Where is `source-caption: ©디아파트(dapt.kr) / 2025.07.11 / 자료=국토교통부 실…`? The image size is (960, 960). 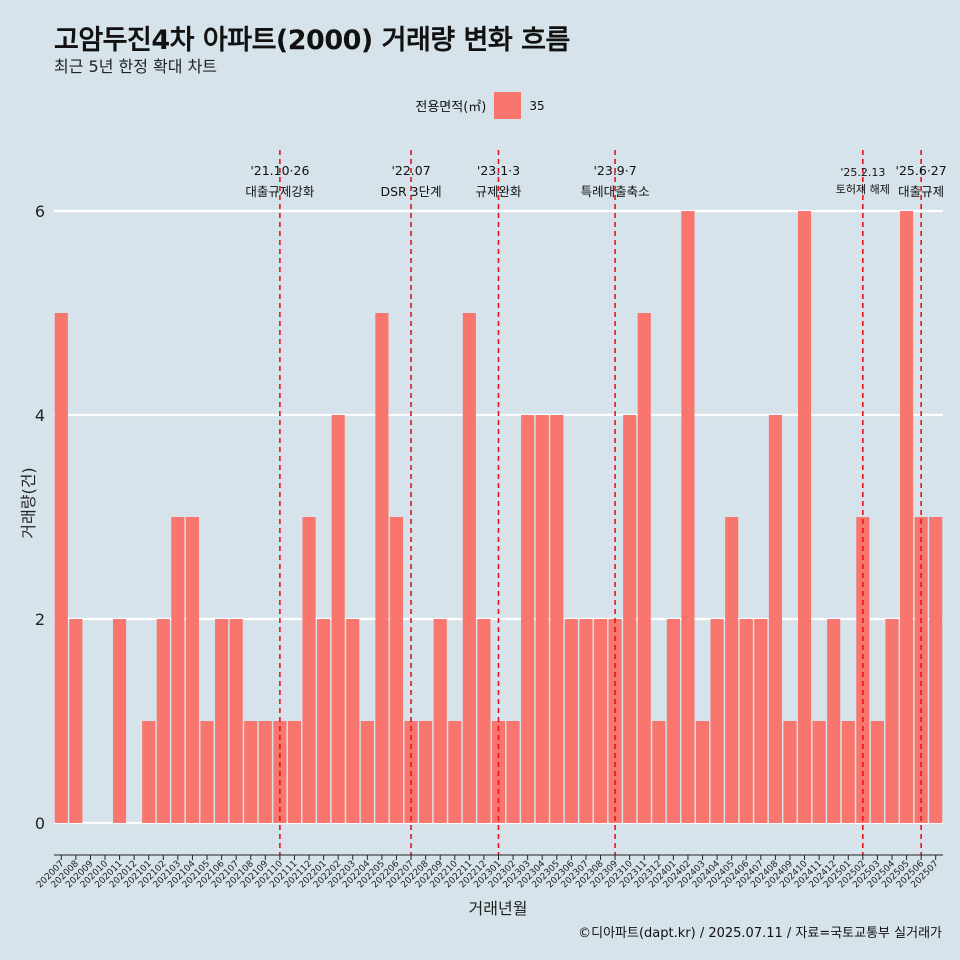
source-caption: ©디아파트(dapt.kr) / 2025.07.11 / 자료=국토교통부 실… is located at coordinates (760, 933).